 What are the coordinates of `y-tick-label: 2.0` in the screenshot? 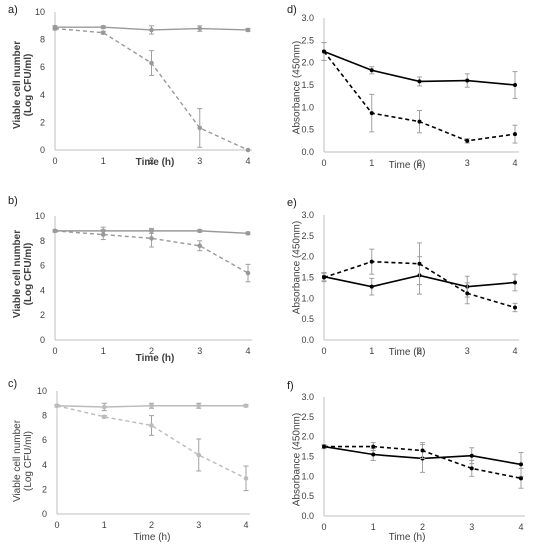 It's located at (307, 257).